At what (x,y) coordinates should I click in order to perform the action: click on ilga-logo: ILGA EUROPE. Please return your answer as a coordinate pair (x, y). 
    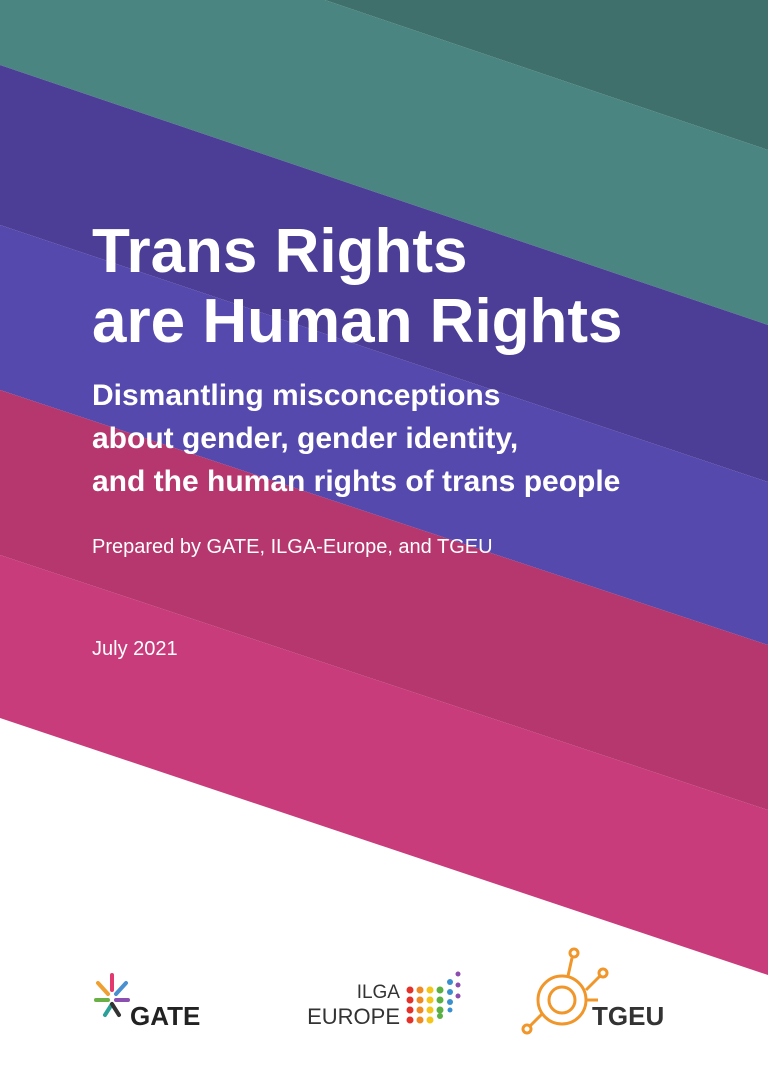
    Looking at the image, I should click on (384, 1000).